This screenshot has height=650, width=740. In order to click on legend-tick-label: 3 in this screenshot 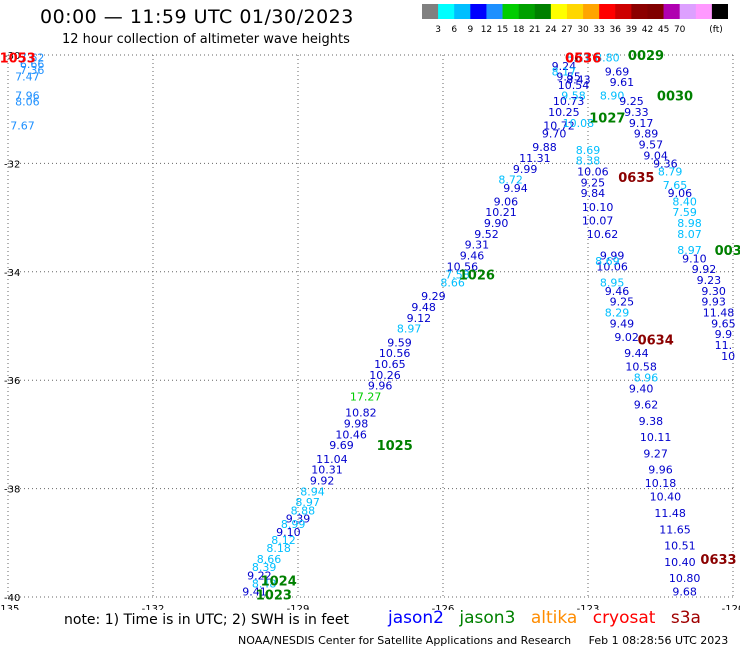, I will do `click(438, 30)`.